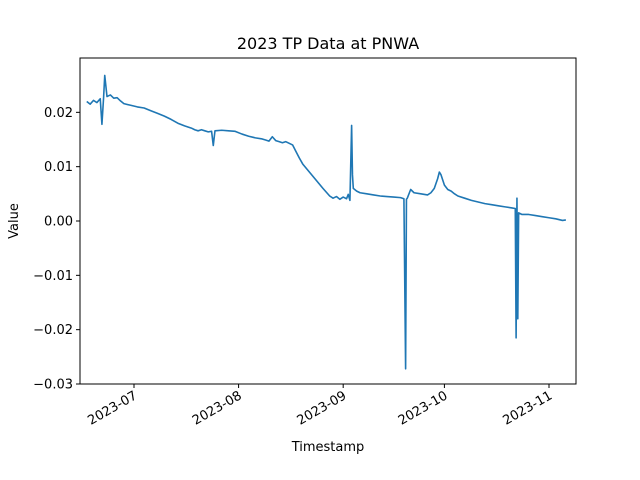  What do you see at coordinates (53, 385) in the screenshot?
I see `y-tick-label-0: −0.03` at bounding box center [53, 385].